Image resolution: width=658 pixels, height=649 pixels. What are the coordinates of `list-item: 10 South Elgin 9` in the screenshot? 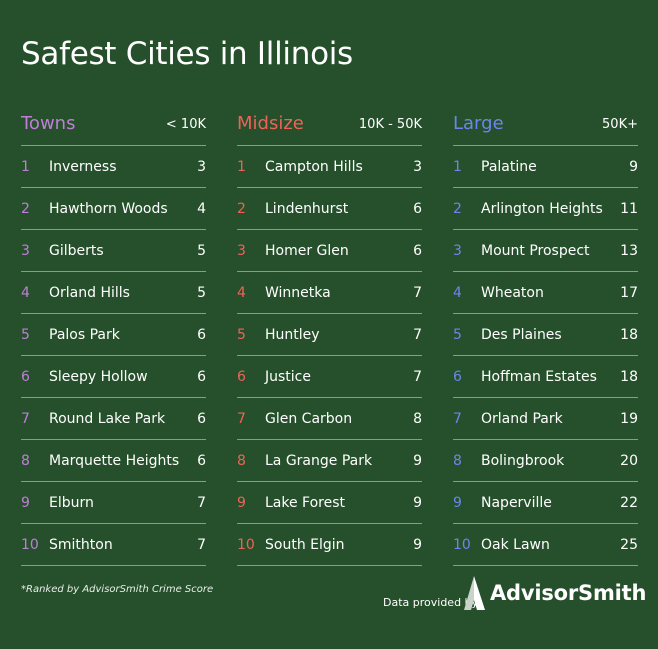 It's located at (329, 545).